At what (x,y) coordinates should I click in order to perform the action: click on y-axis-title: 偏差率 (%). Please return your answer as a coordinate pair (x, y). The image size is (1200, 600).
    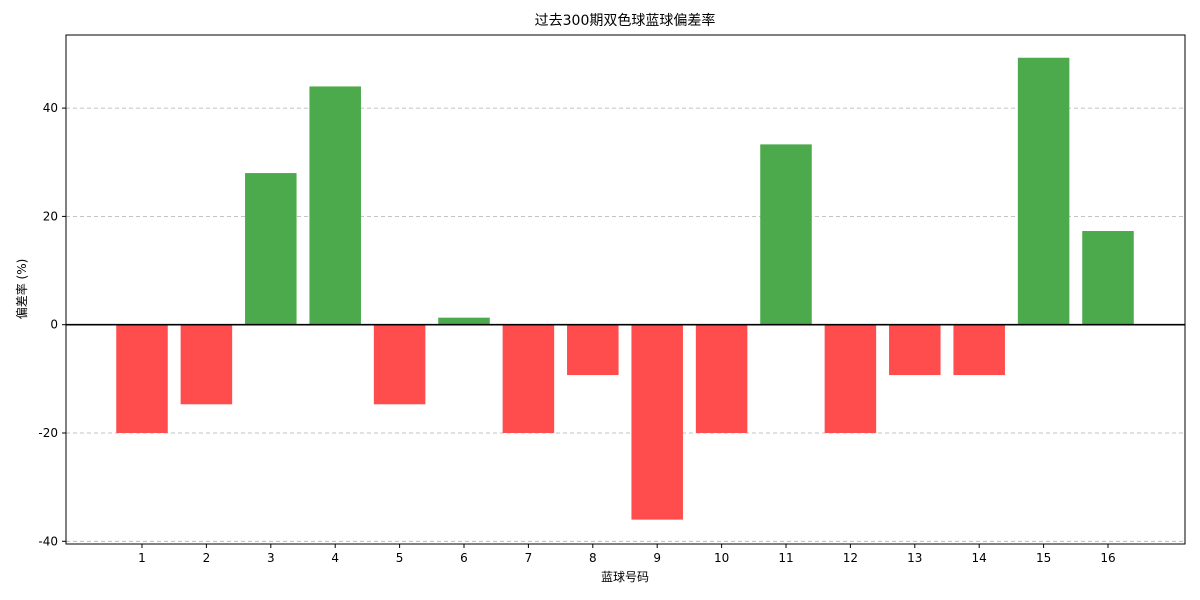
    Looking at the image, I should click on (21, 289).